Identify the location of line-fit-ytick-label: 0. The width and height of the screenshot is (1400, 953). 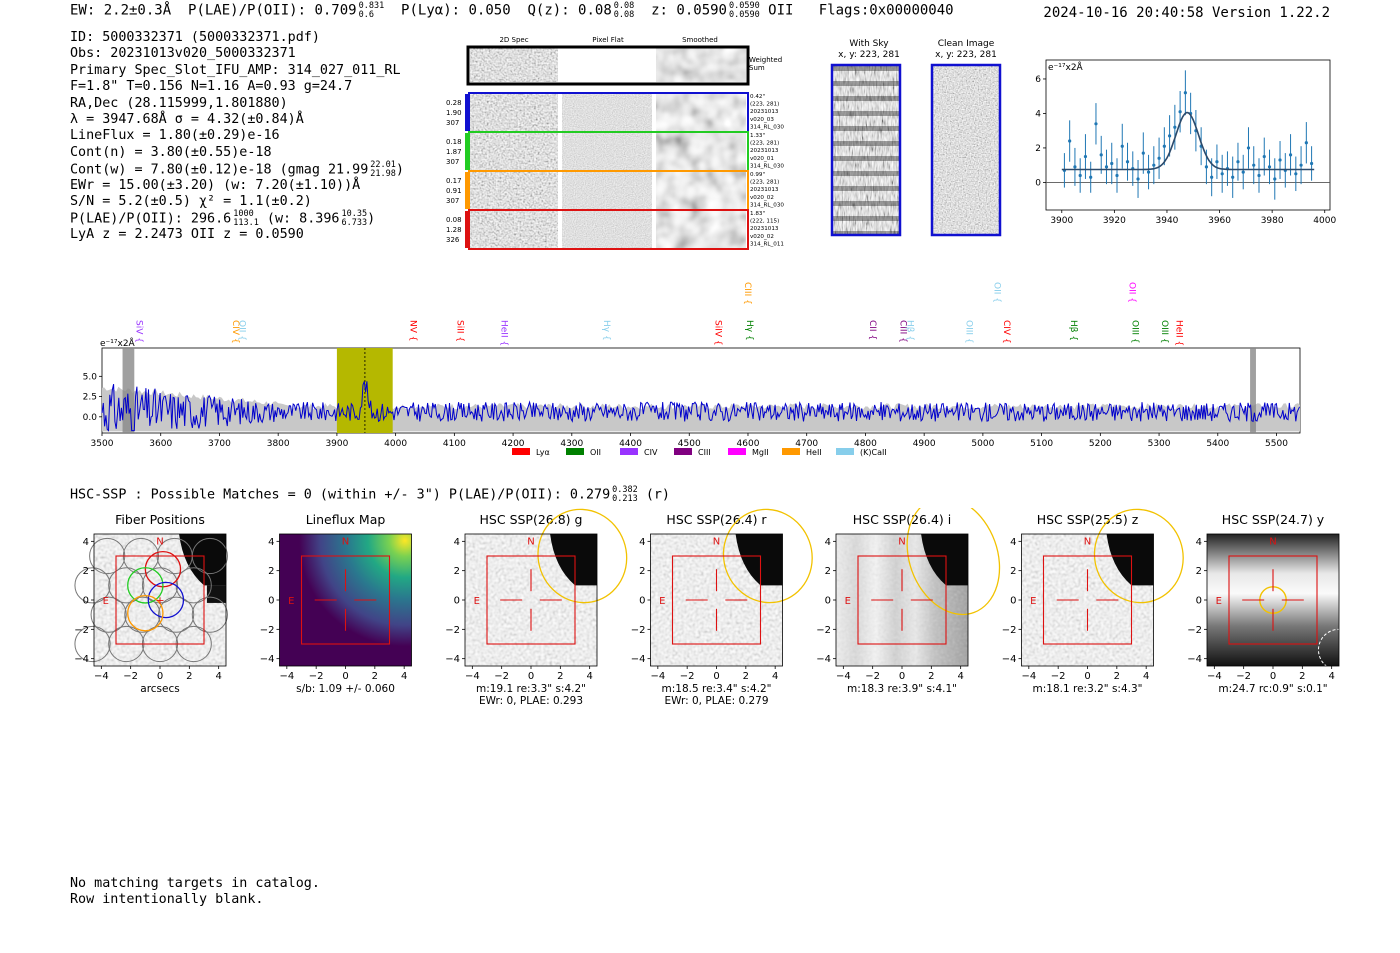
(1038, 183).